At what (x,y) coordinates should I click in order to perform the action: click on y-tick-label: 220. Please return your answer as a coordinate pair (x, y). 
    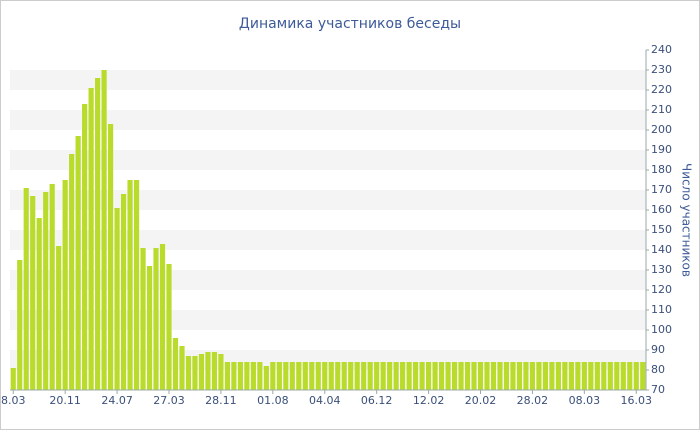
    Looking at the image, I should click on (661, 89).